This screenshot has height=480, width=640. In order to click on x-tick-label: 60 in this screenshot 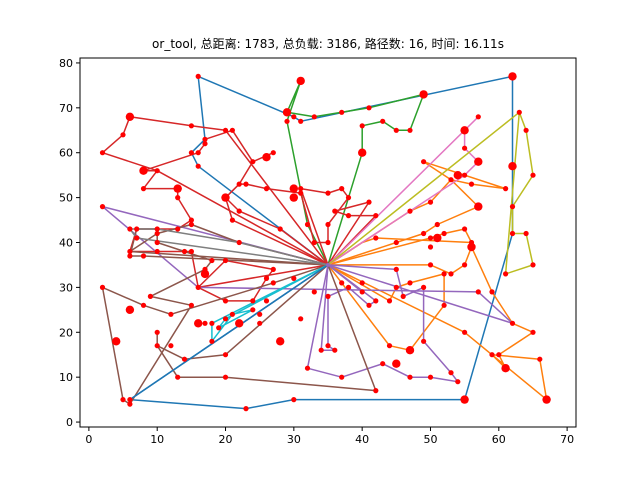, I will do `click(499, 439)`.